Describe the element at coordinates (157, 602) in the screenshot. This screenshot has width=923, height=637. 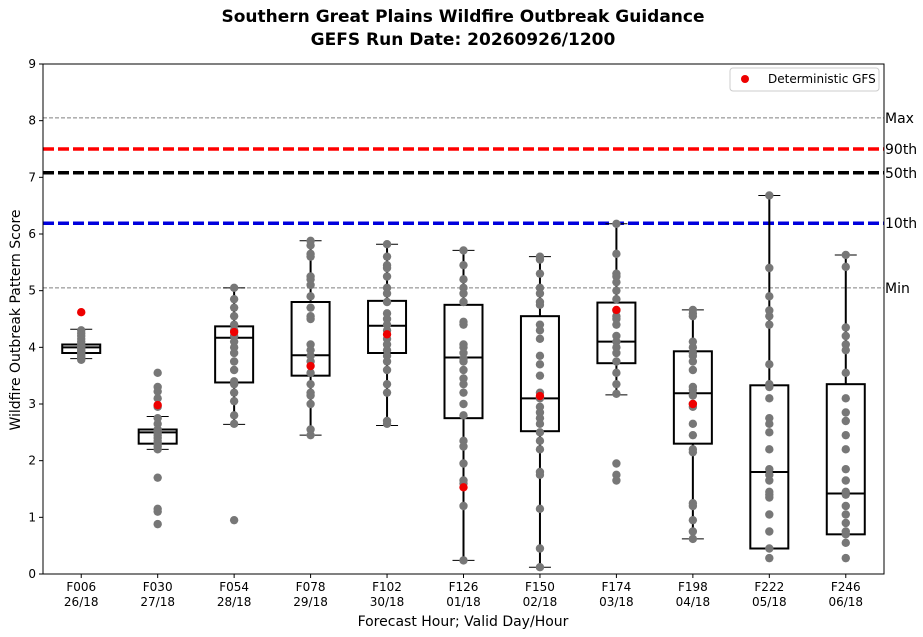
I see `x-tick-label-valid: 27/18` at that location.